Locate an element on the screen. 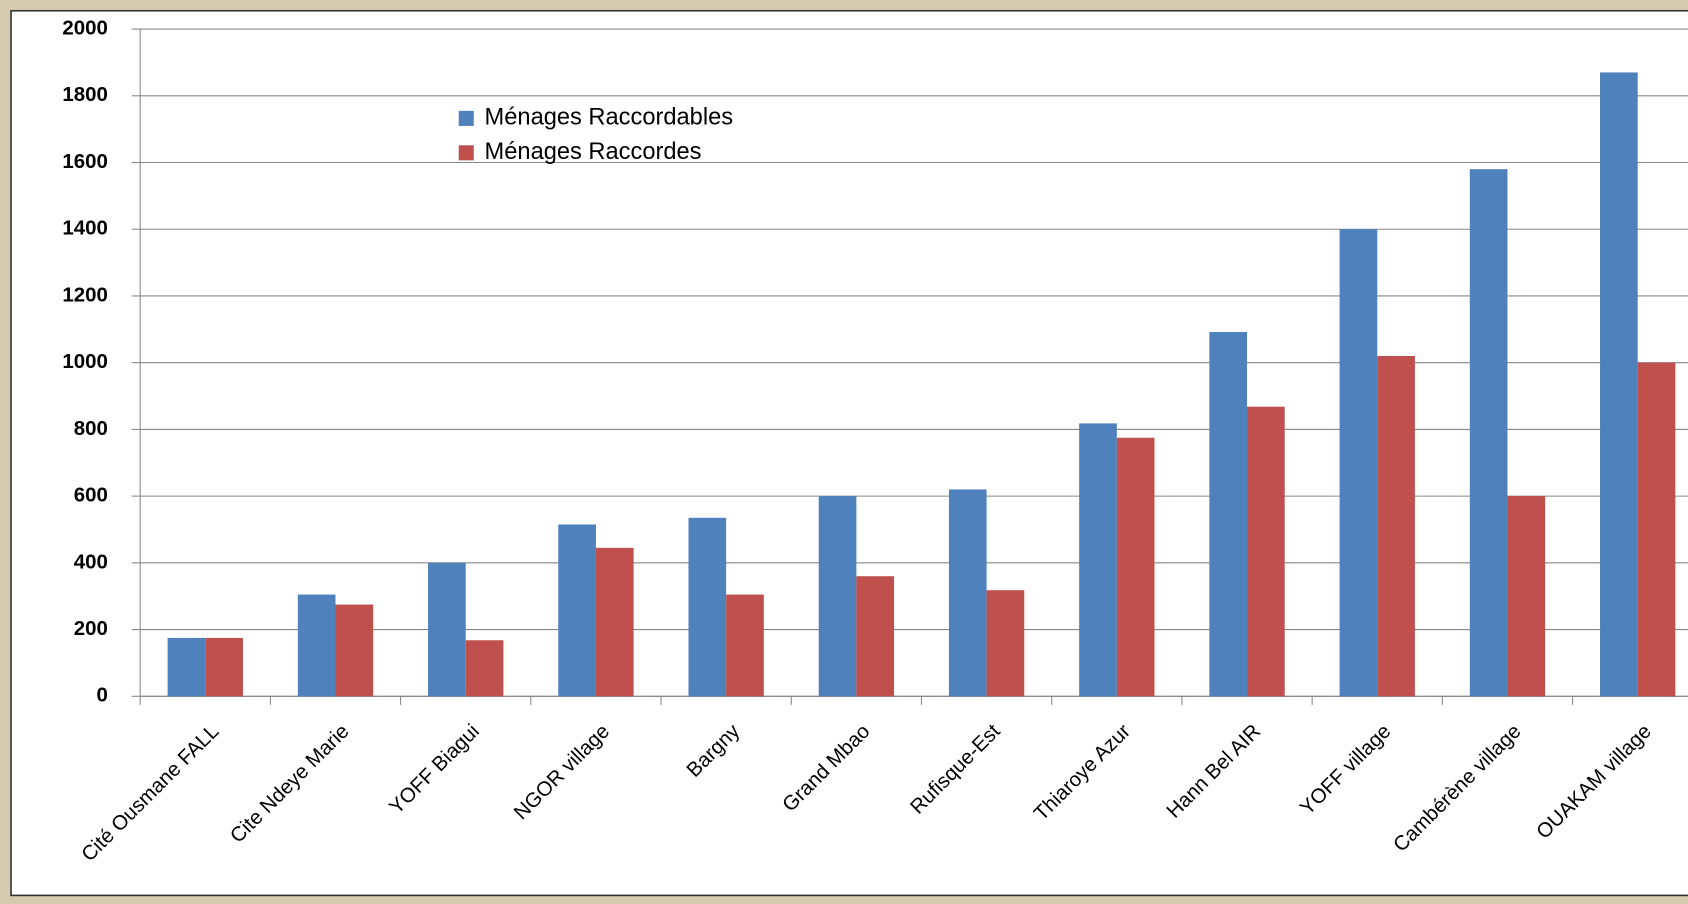  y-tick-label: 1800 is located at coordinates (84, 94).